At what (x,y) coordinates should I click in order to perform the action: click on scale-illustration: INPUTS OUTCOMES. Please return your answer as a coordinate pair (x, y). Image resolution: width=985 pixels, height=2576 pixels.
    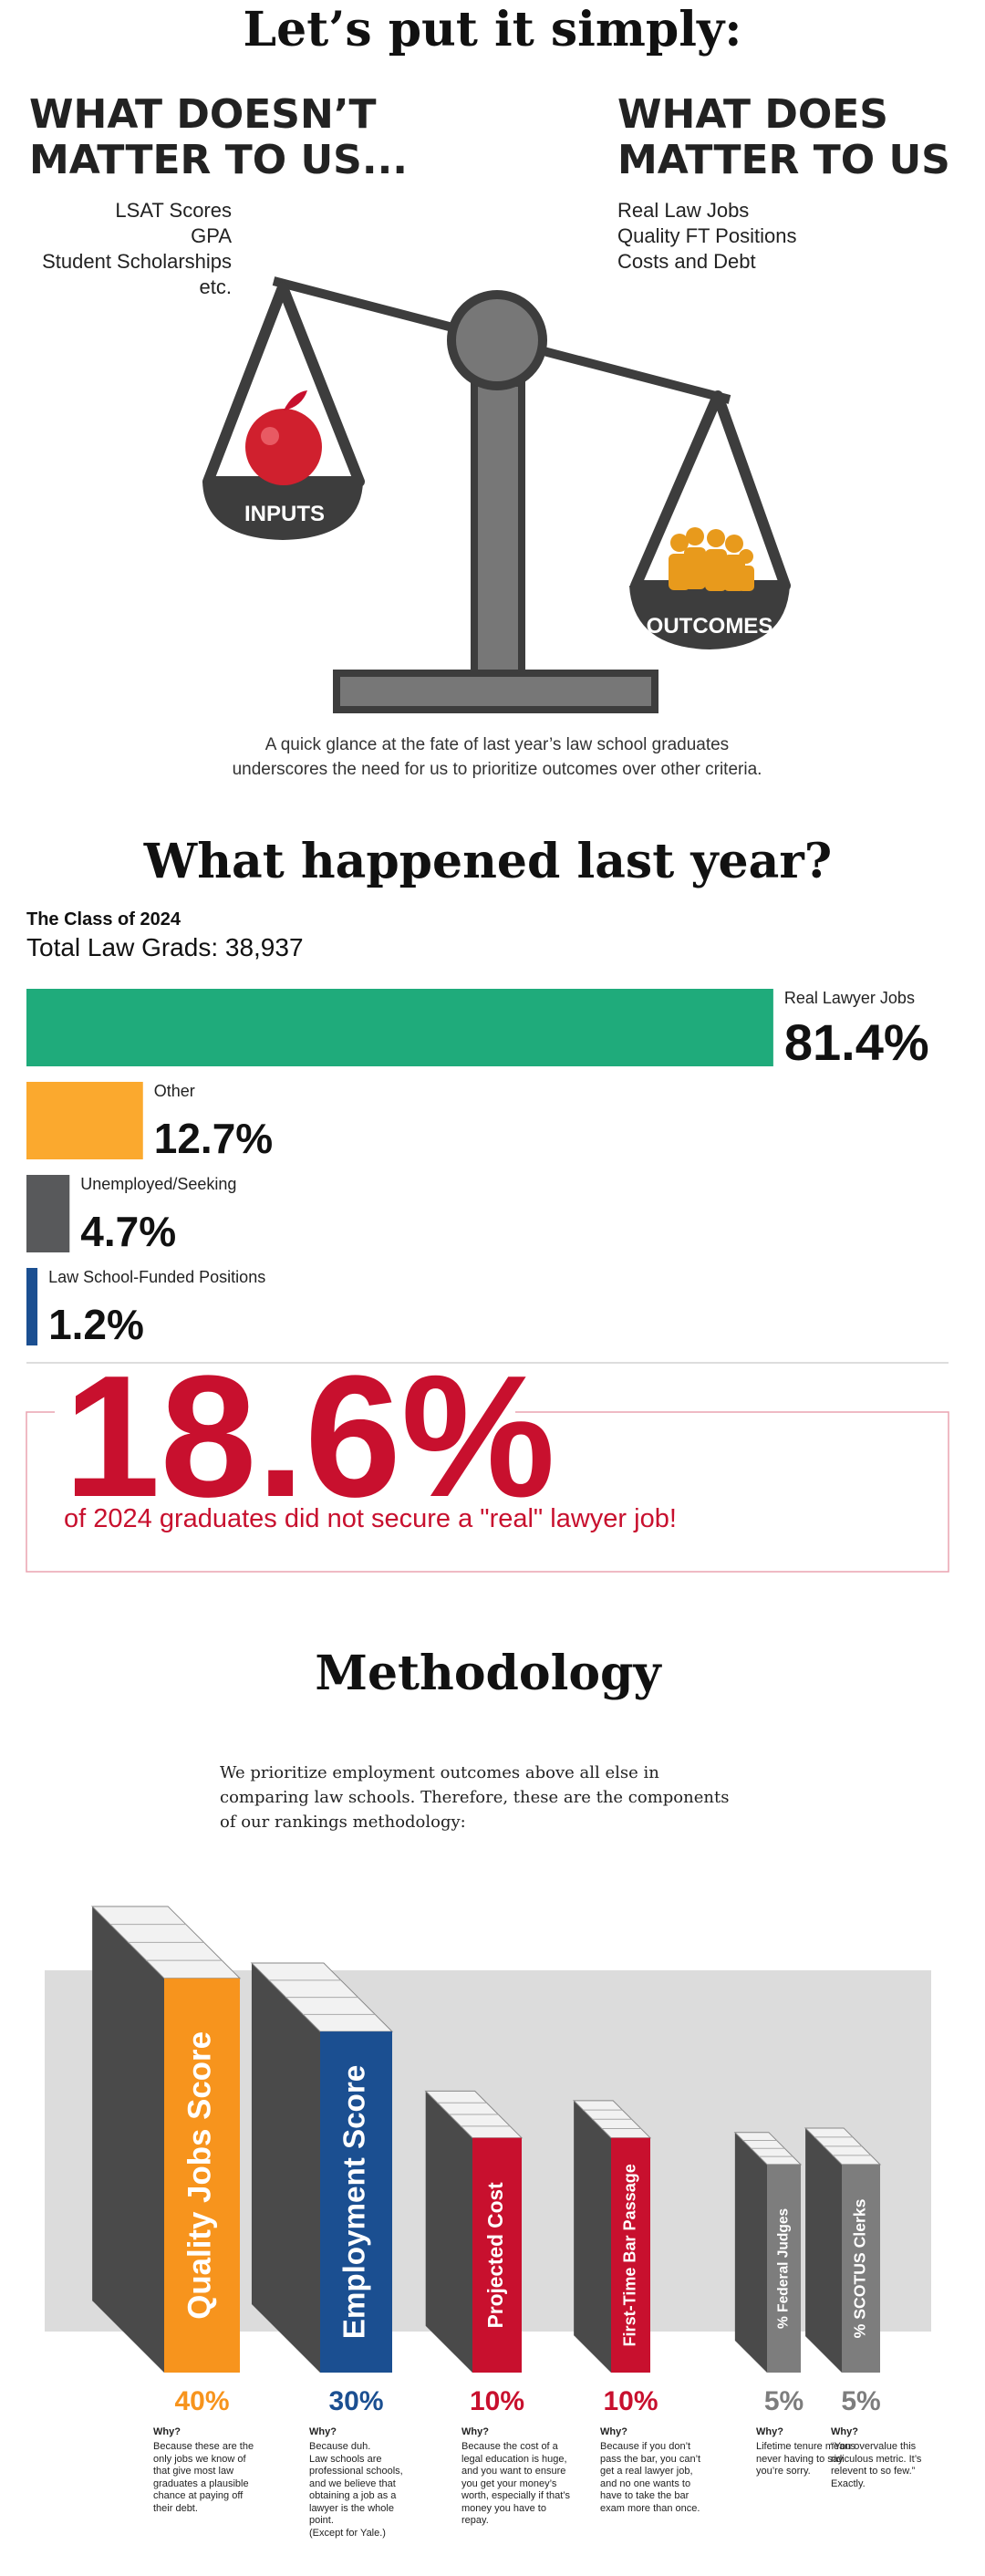
    Looking at the image, I should click on (496, 495).